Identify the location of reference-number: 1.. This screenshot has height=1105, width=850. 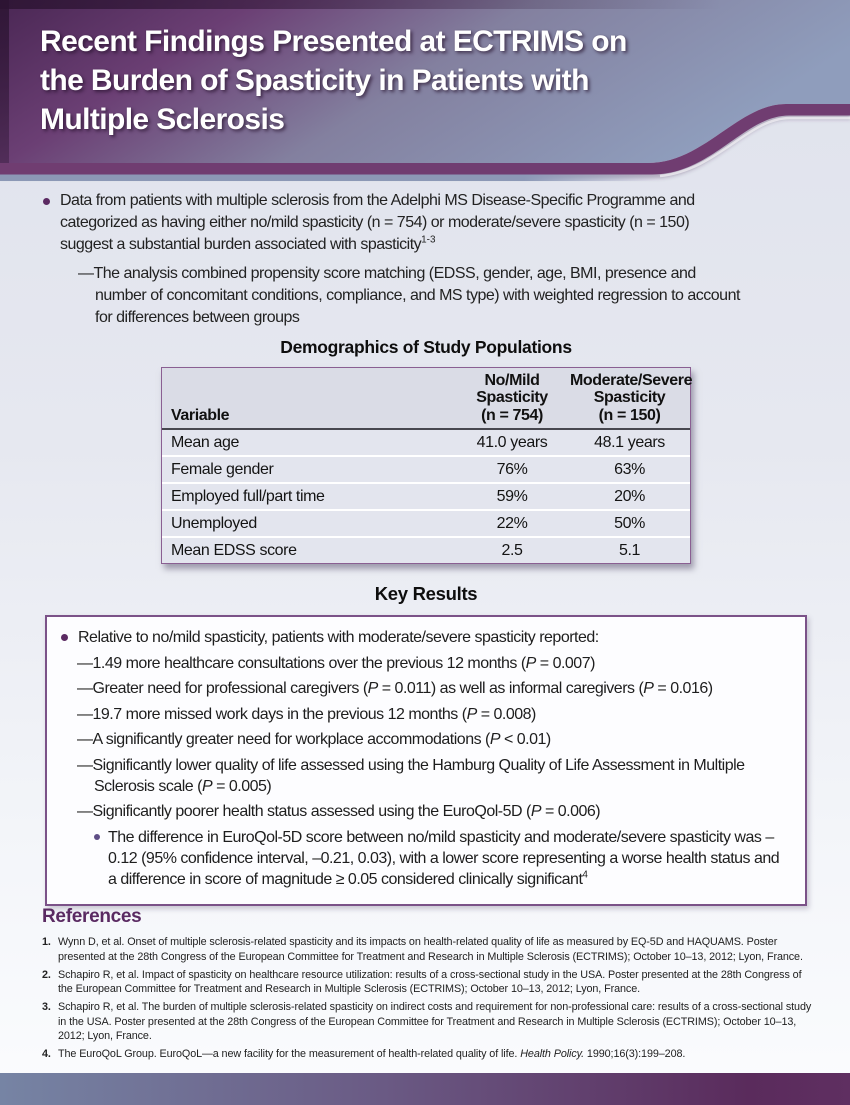
(46, 942).